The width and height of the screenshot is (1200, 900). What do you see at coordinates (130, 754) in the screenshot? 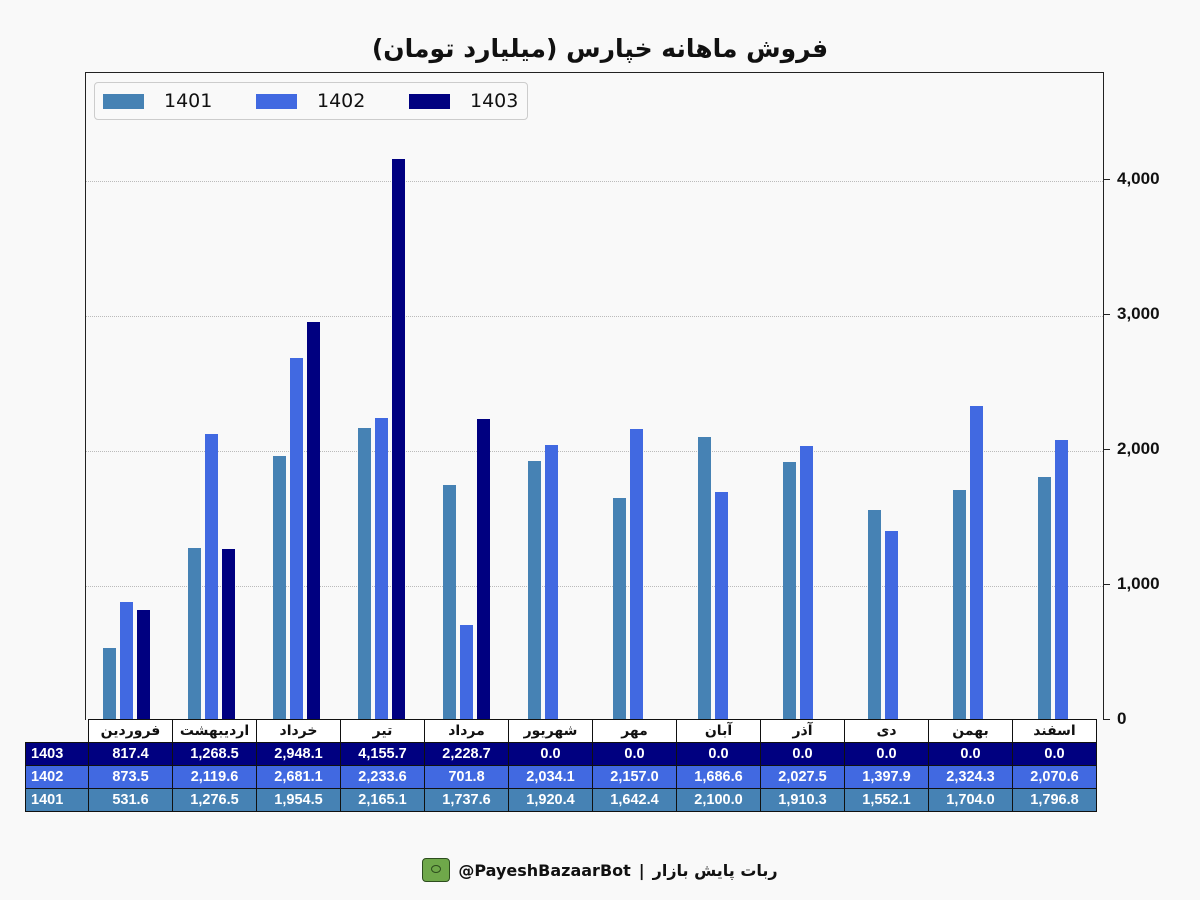
I see `cell: 817.4` at bounding box center [130, 754].